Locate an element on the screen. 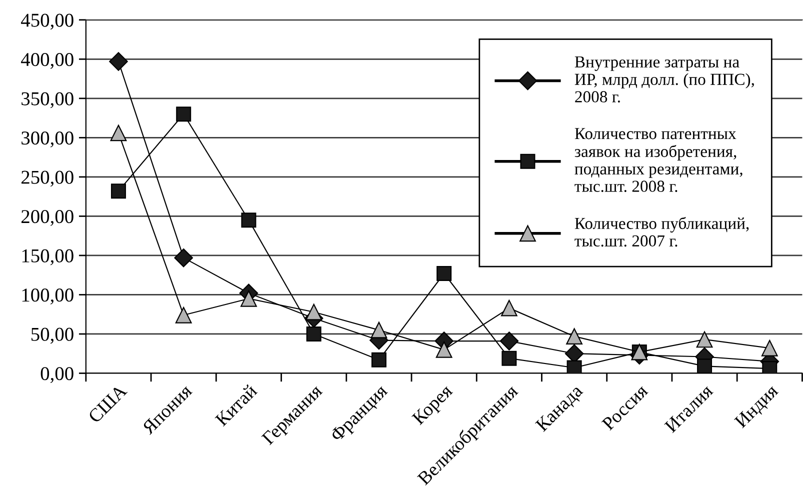 Image resolution: width=803 pixels, height=497 pixels. legend-label: Количество патентных заявок на изобретения, поданных резидентами, тыс.шт. 2008 г. is located at coordinates (658, 160).